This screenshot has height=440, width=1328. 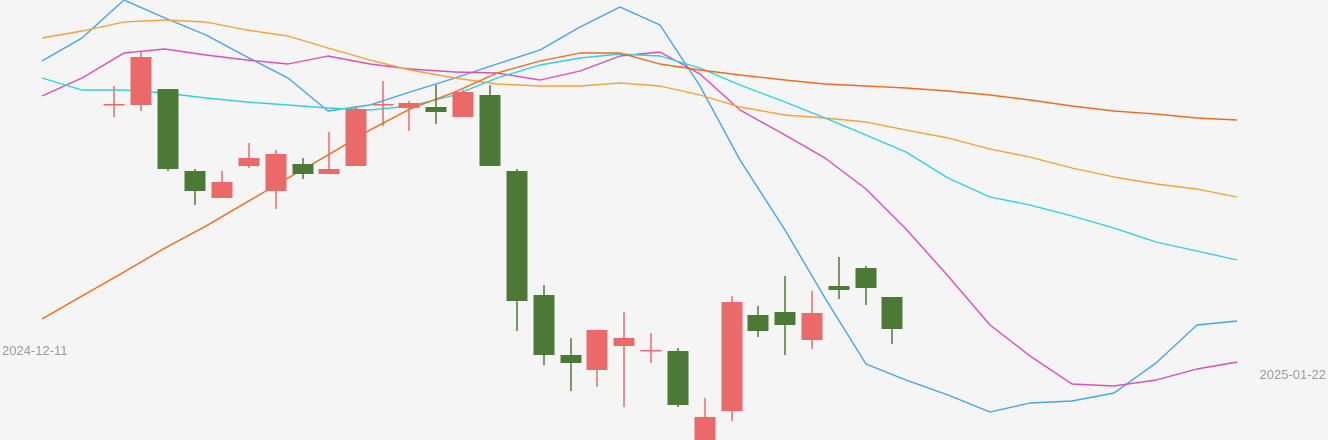 What do you see at coordinates (35, 350) in the screenshot?
I see `x-axis-start-label: 2024-12-11` at bounding box center [35, 350].